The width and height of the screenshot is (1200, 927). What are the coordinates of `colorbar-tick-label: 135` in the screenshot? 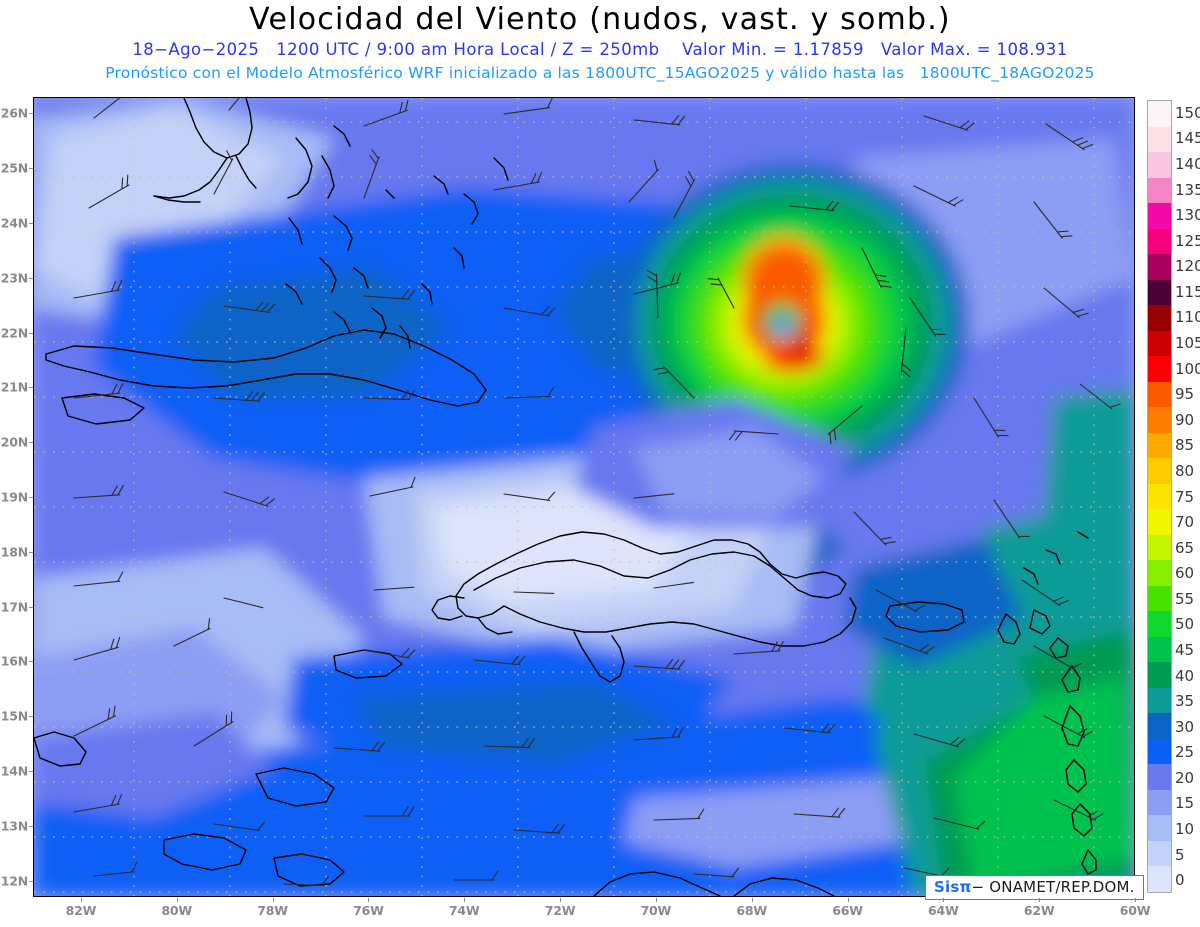 It's located at (1187, 189).